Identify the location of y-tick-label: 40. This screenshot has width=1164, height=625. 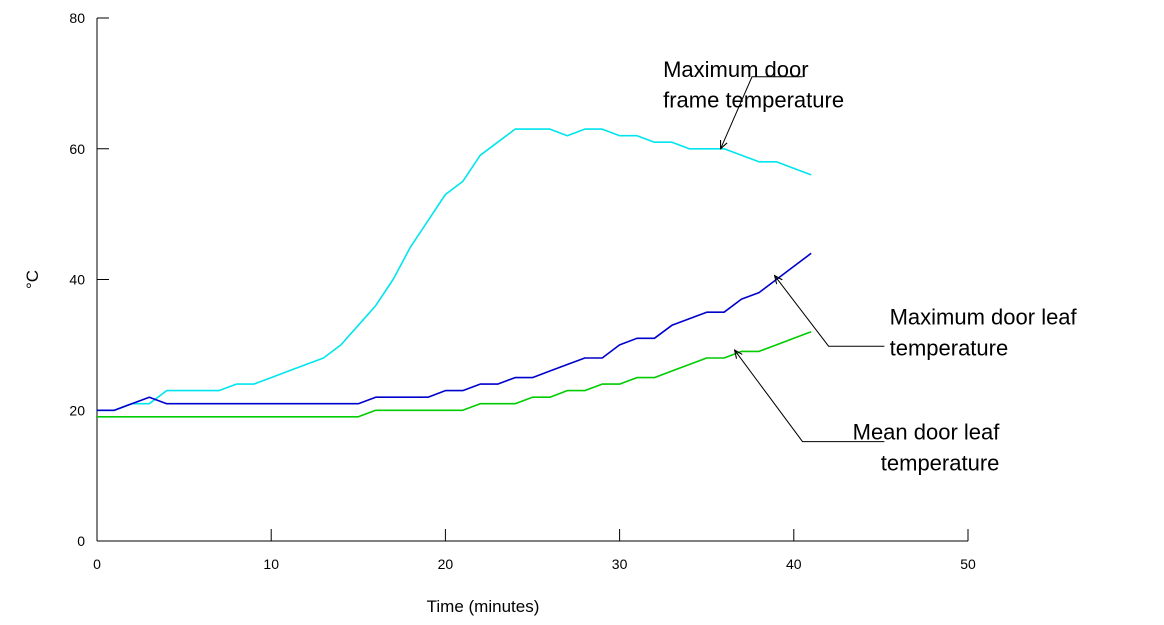
(77, 280).